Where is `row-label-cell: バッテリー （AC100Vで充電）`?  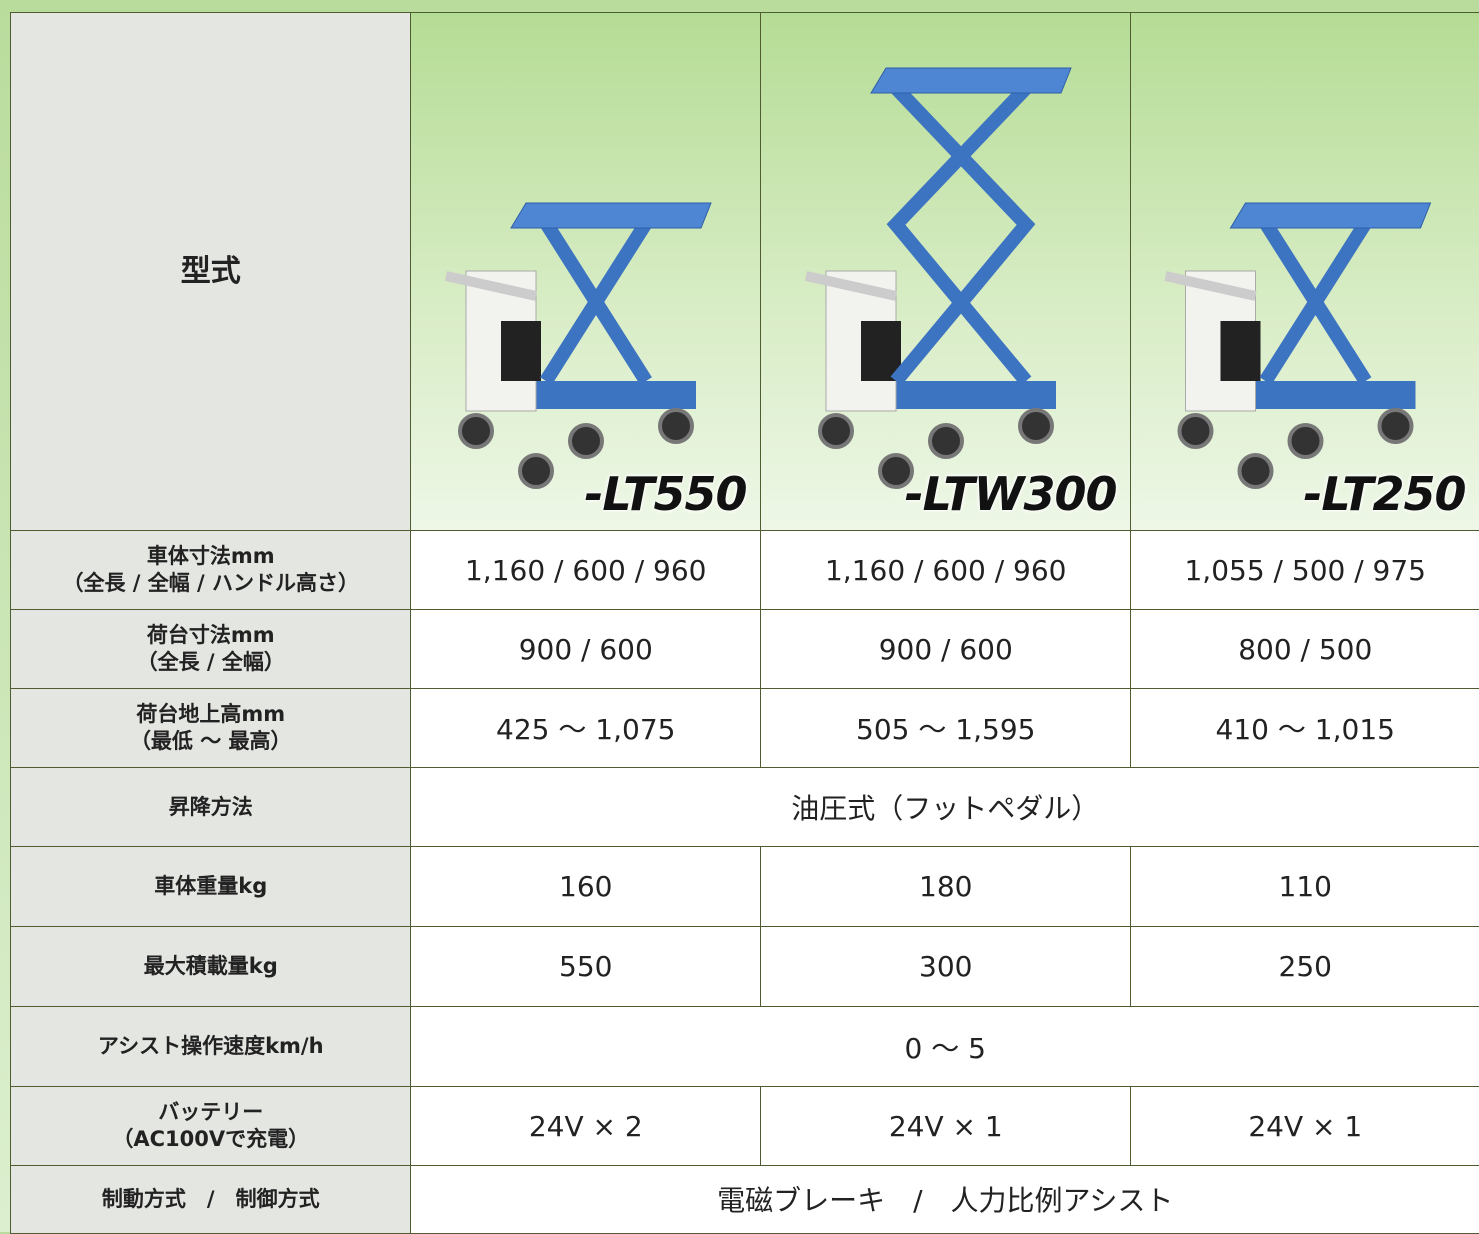
row-label-cell: バッテリー （AC100Vで充電） is located at coordinates (211, 1126).